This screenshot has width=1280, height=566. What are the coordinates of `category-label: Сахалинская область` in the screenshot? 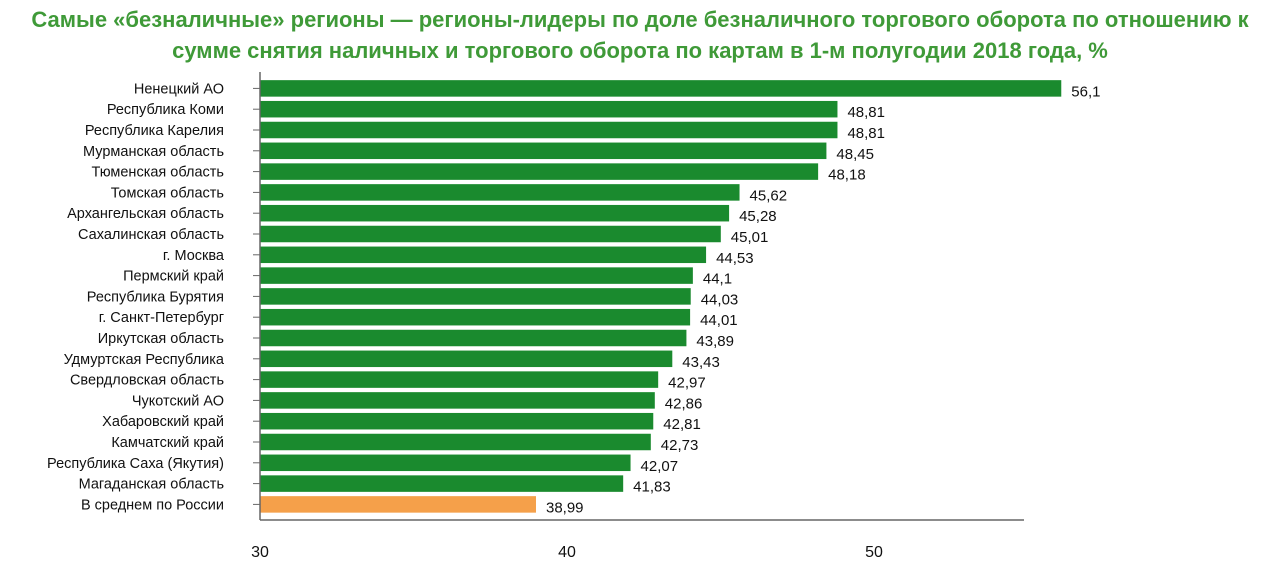 It's located at (151, 235).